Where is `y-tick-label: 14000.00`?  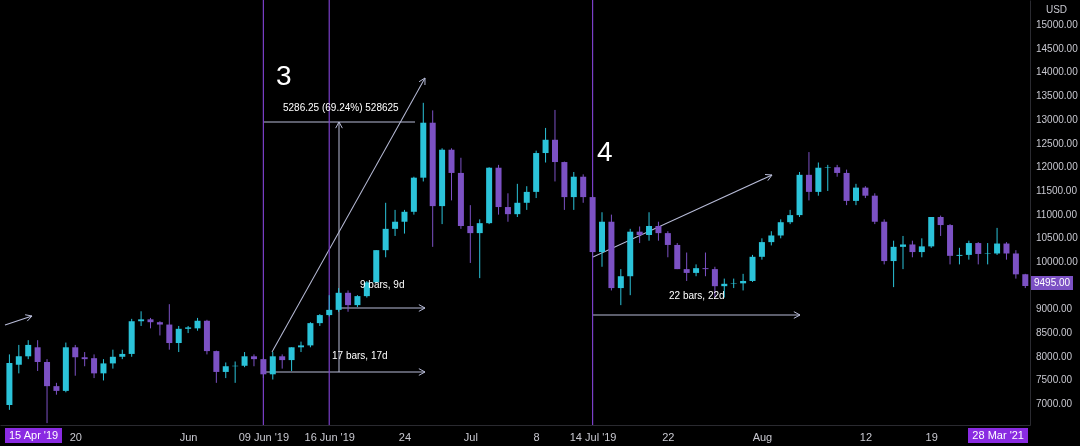 y-tick-label: 14000.00 is located at coordinates (1057, 72).